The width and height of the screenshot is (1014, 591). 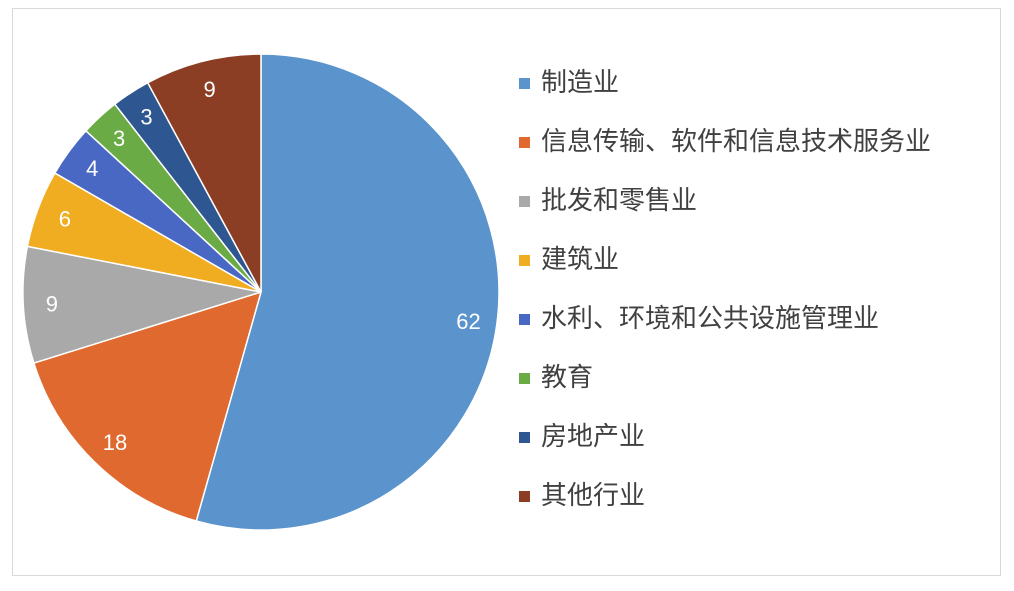 I want to click on legend-label: 批发和零售业, so click(x=619, y=201).